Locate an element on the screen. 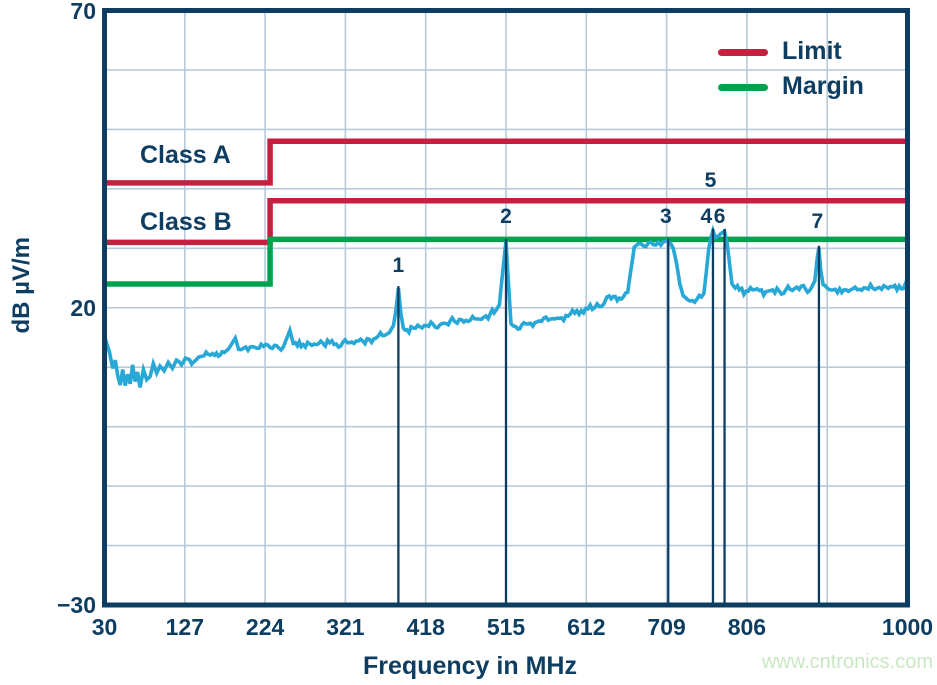 This screenshot has width=937, height=685. y-tick-70: 70 is located at coordinates (83, 12).